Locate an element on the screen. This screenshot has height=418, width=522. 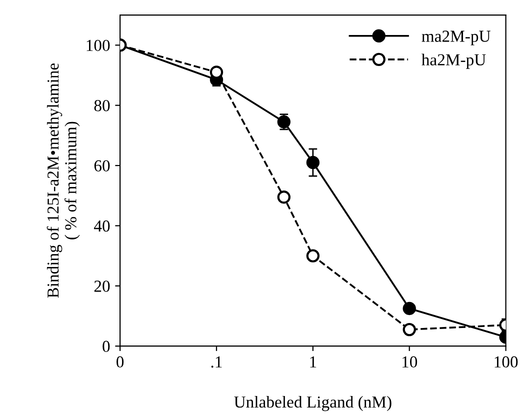
y-tick-label: 20 is located at coordinates (102, 286).